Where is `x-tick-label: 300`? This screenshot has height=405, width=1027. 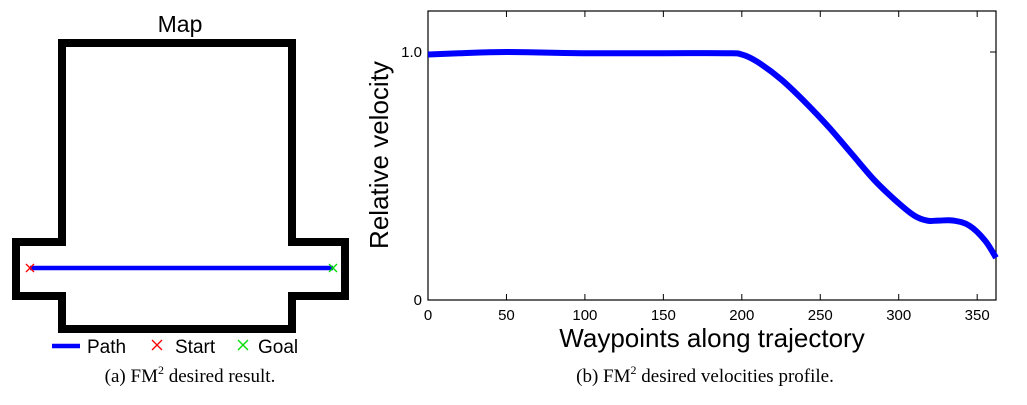
x-tick-label: 300 is located at coordinates (898, 315).